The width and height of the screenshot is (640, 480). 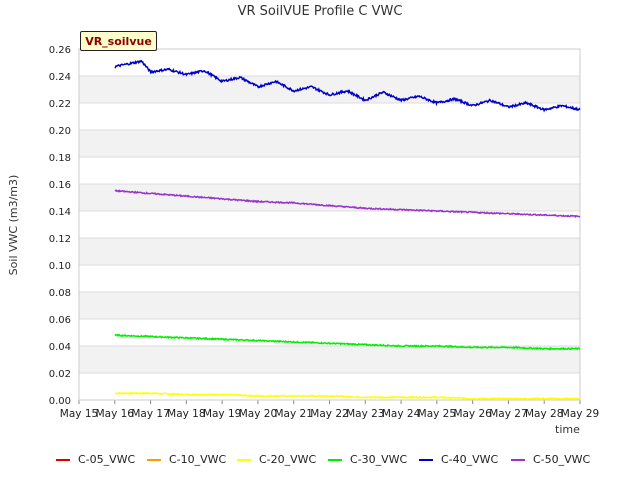 What do you see at coordinates (562, 459) in the screenshot?
I see `legend-label: C-50_VWC` at bounding box center [562, 459].